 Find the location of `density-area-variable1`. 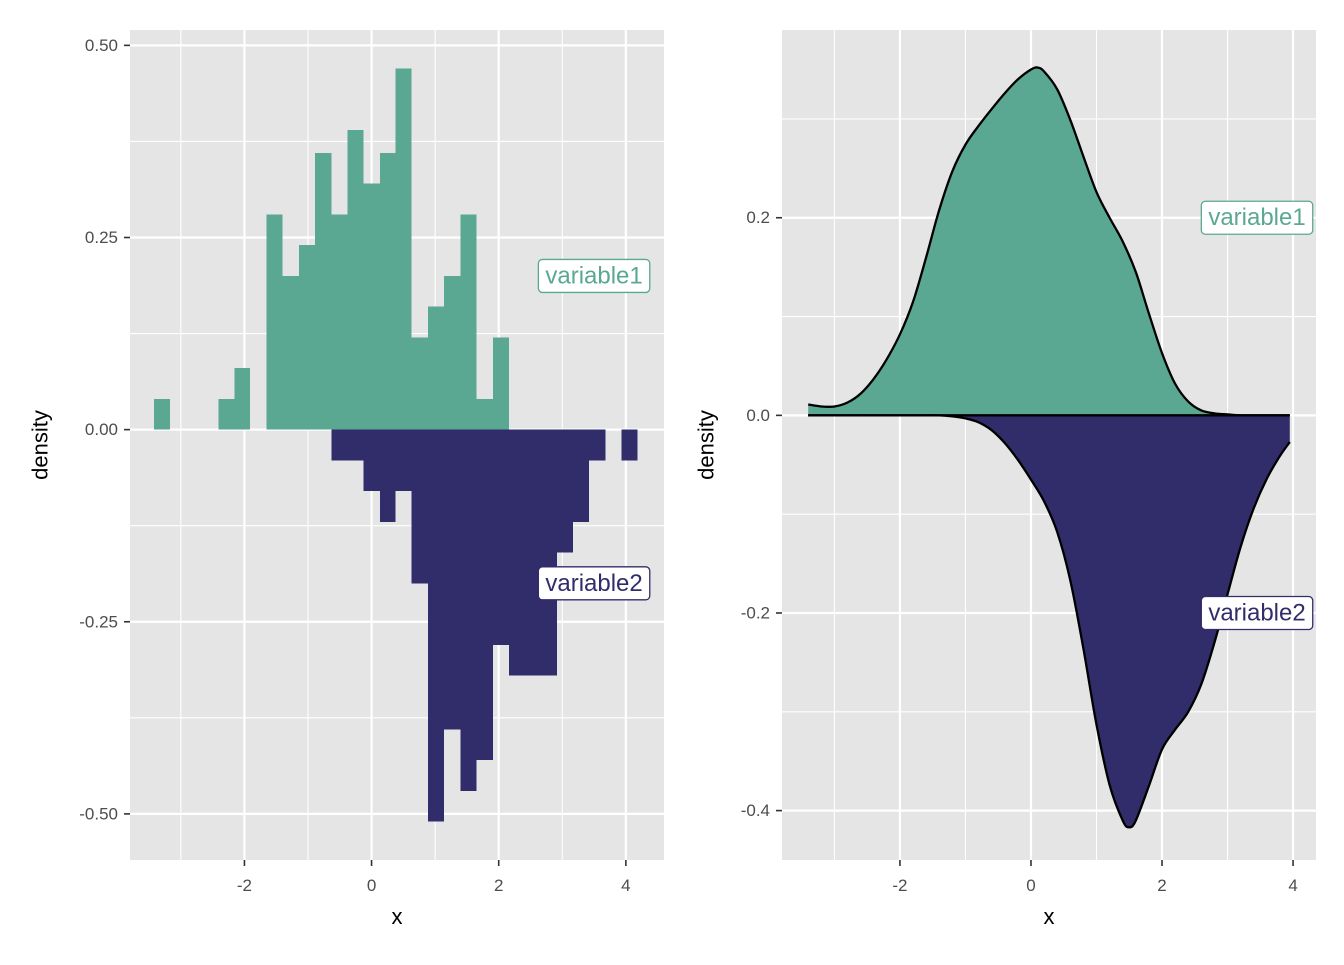

density-area-variable1 is located at coordinates (1049, 241).